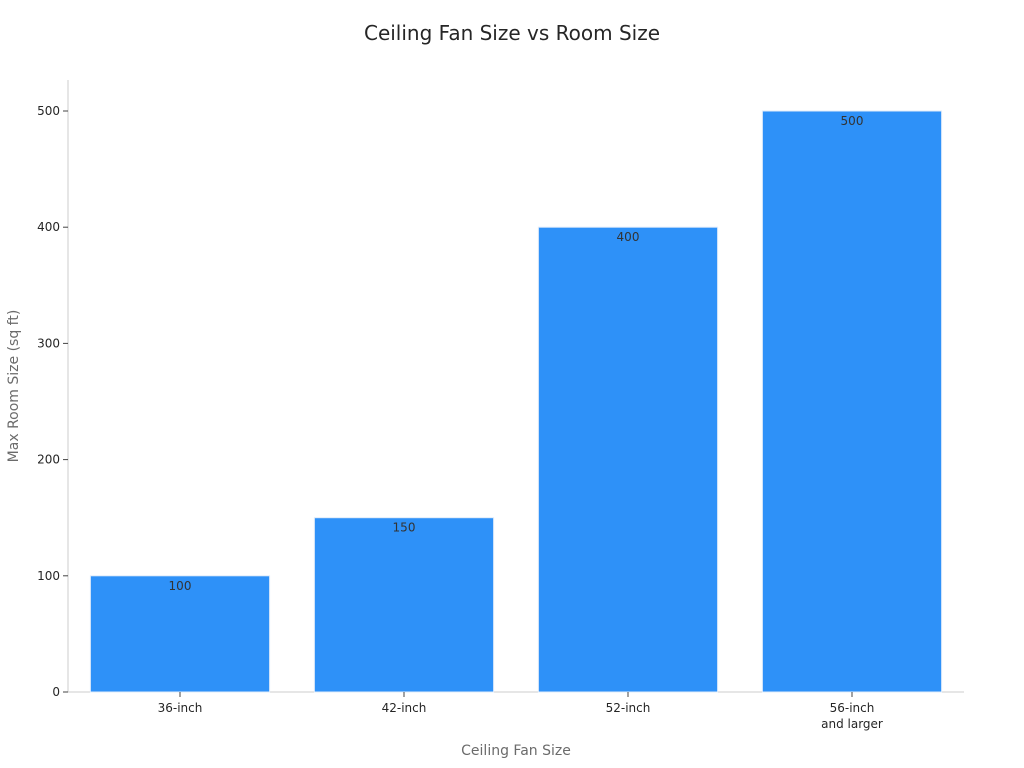  What do you see at coordinates (48, 576) in the screenshot?
I see `y-tick-label: 100` at bounding box center [48, 576].